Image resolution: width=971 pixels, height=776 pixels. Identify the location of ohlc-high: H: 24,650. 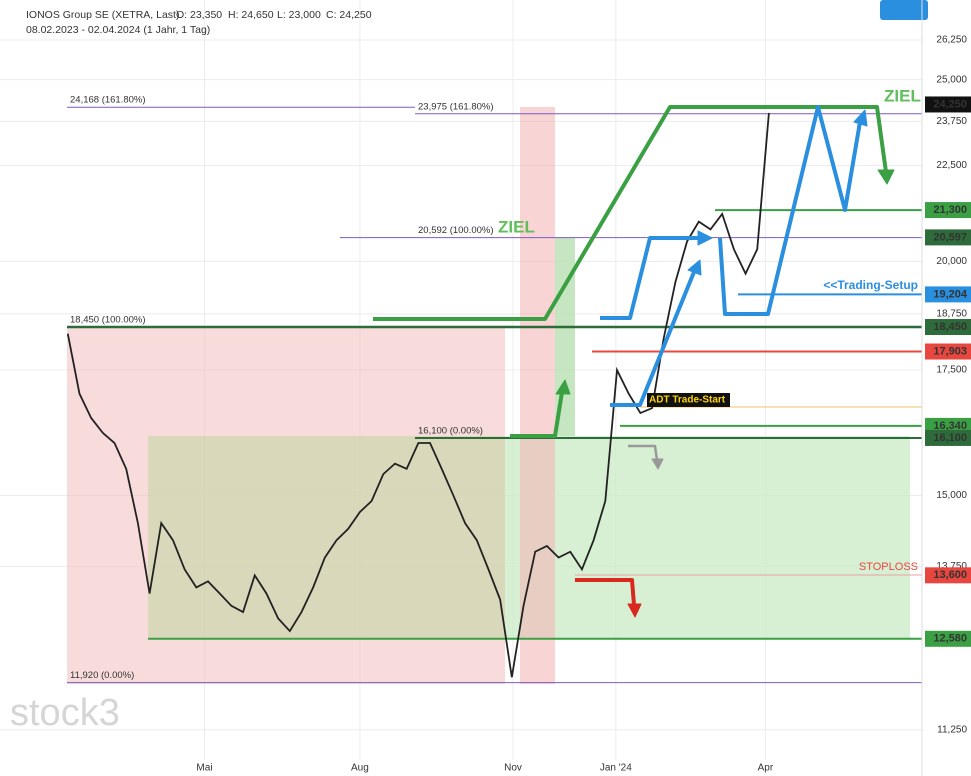
(251, 15).